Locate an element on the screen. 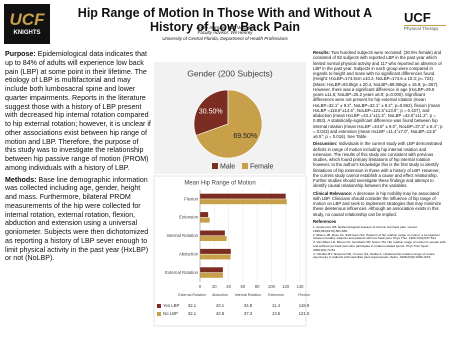  table-header: Extension is located at coordinates (276, 295).